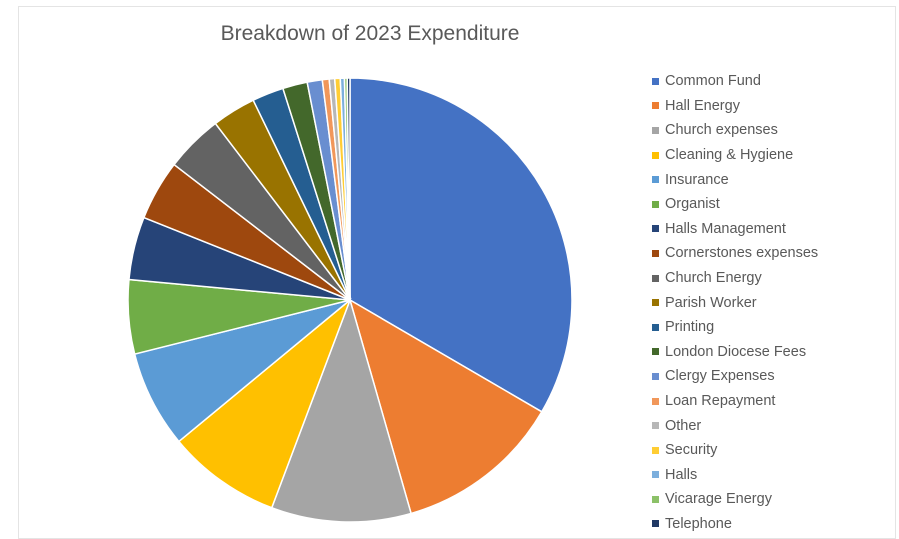 This screenshot has height=539, width=899. Describe the element at coordinates (691, 450) in the screenshot. I see `legend-label-15: Security` at that location.